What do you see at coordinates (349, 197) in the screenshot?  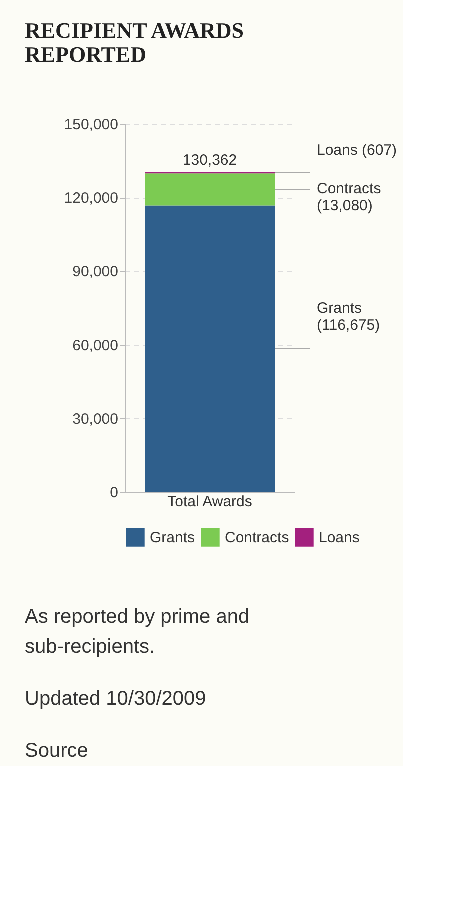 I see `data-label: Contracts (13,080)` at bounding box center [349, 197].